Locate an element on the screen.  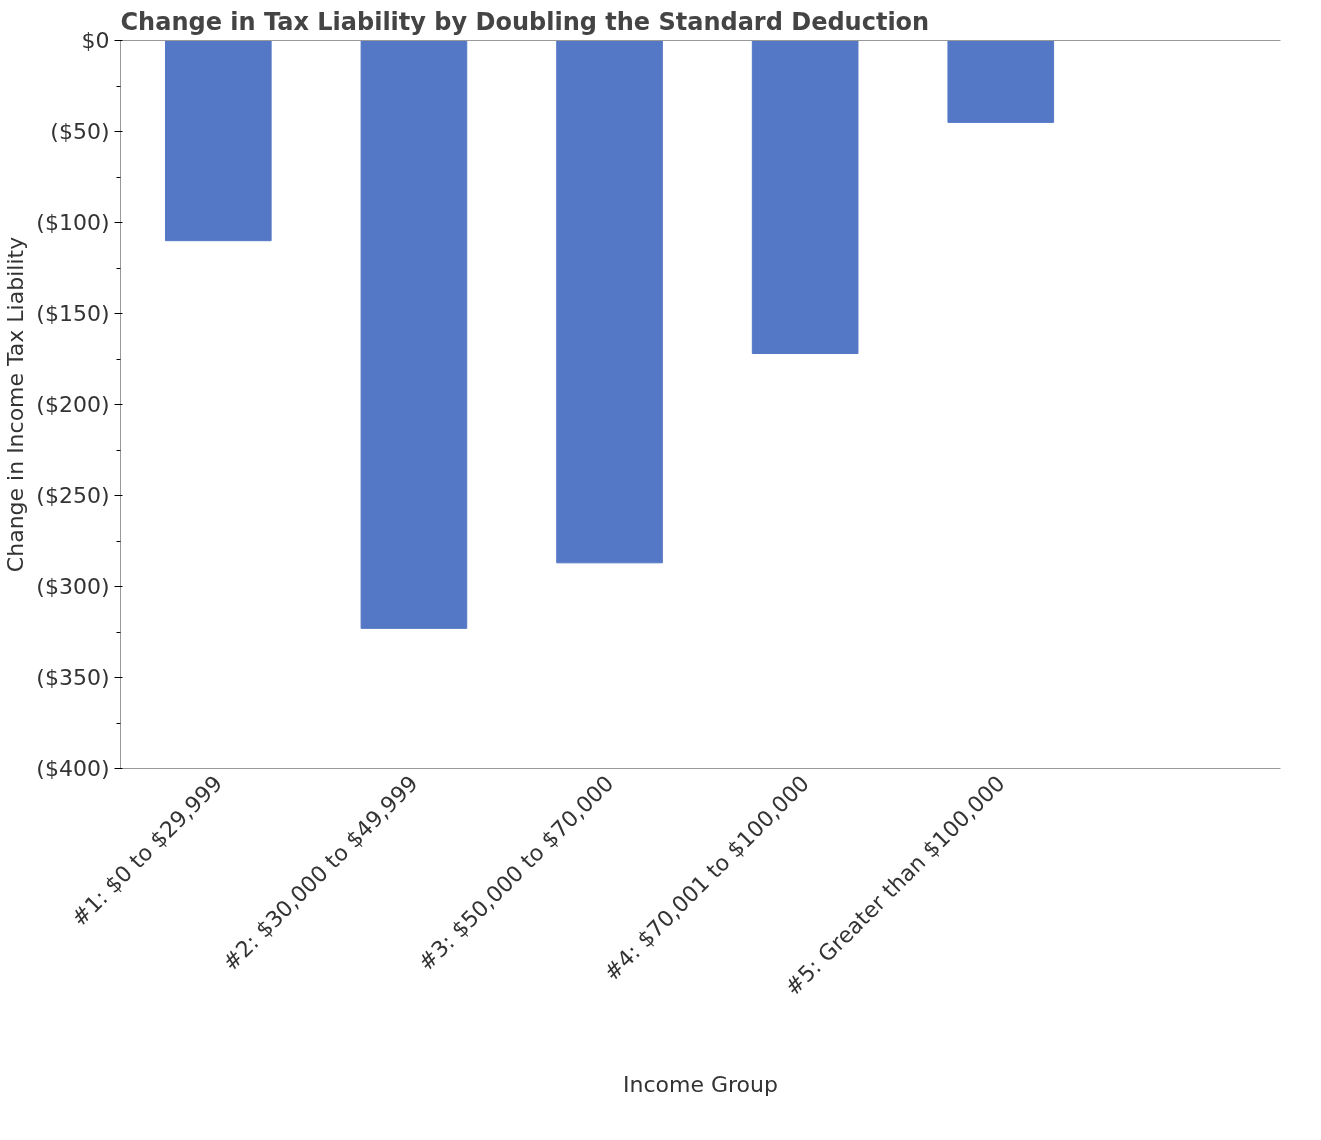
y-tick-label: ($100) is located at coordinates (73, 222).